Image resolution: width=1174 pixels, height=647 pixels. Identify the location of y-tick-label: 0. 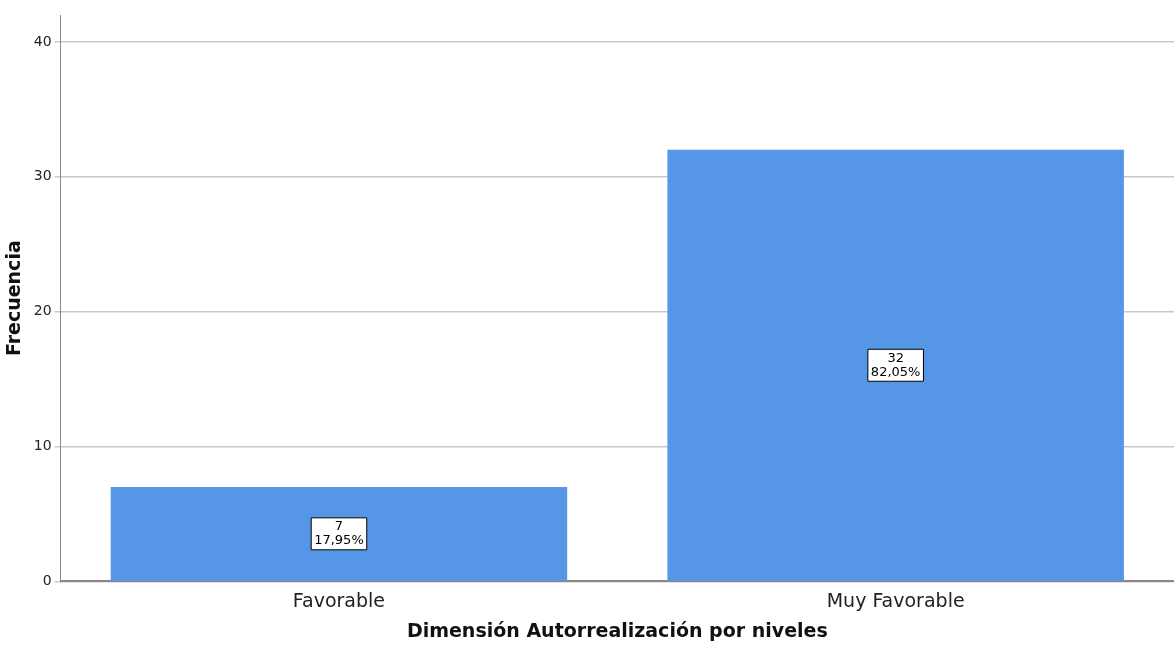
(47, 580).